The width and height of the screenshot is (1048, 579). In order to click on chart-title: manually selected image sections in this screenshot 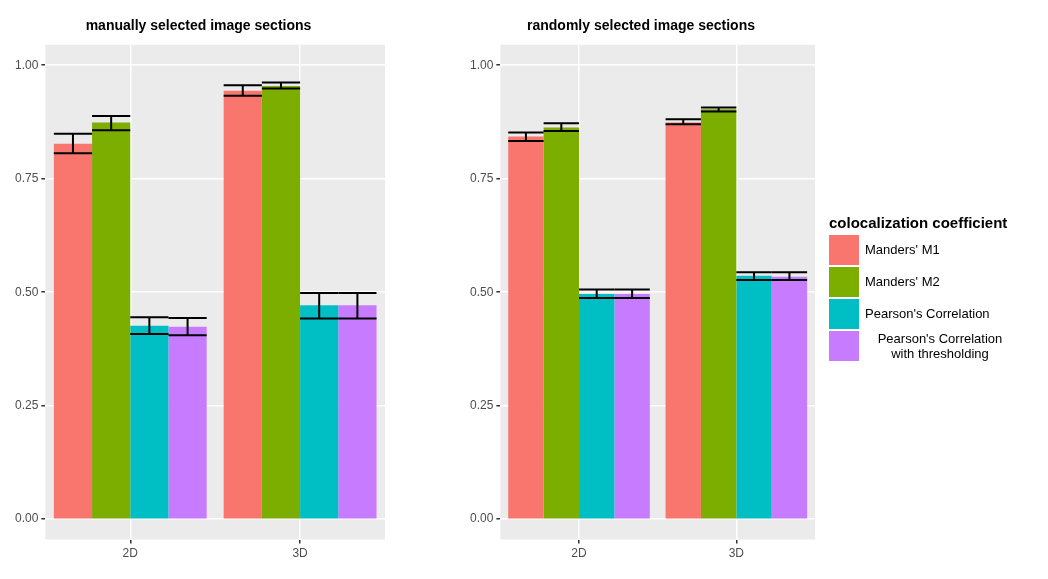, I will do `click(198, 25)`.